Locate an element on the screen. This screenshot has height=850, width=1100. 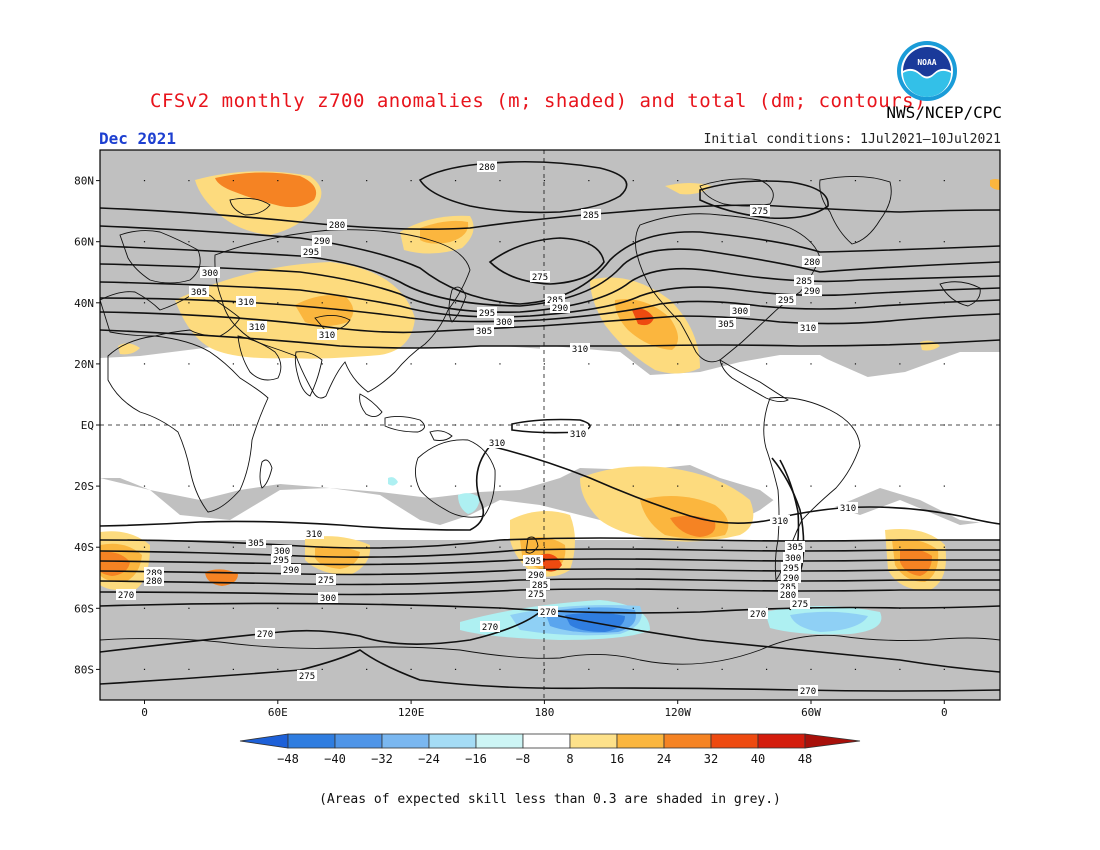
lat-label: 80N is located at coordinates (84, 181).